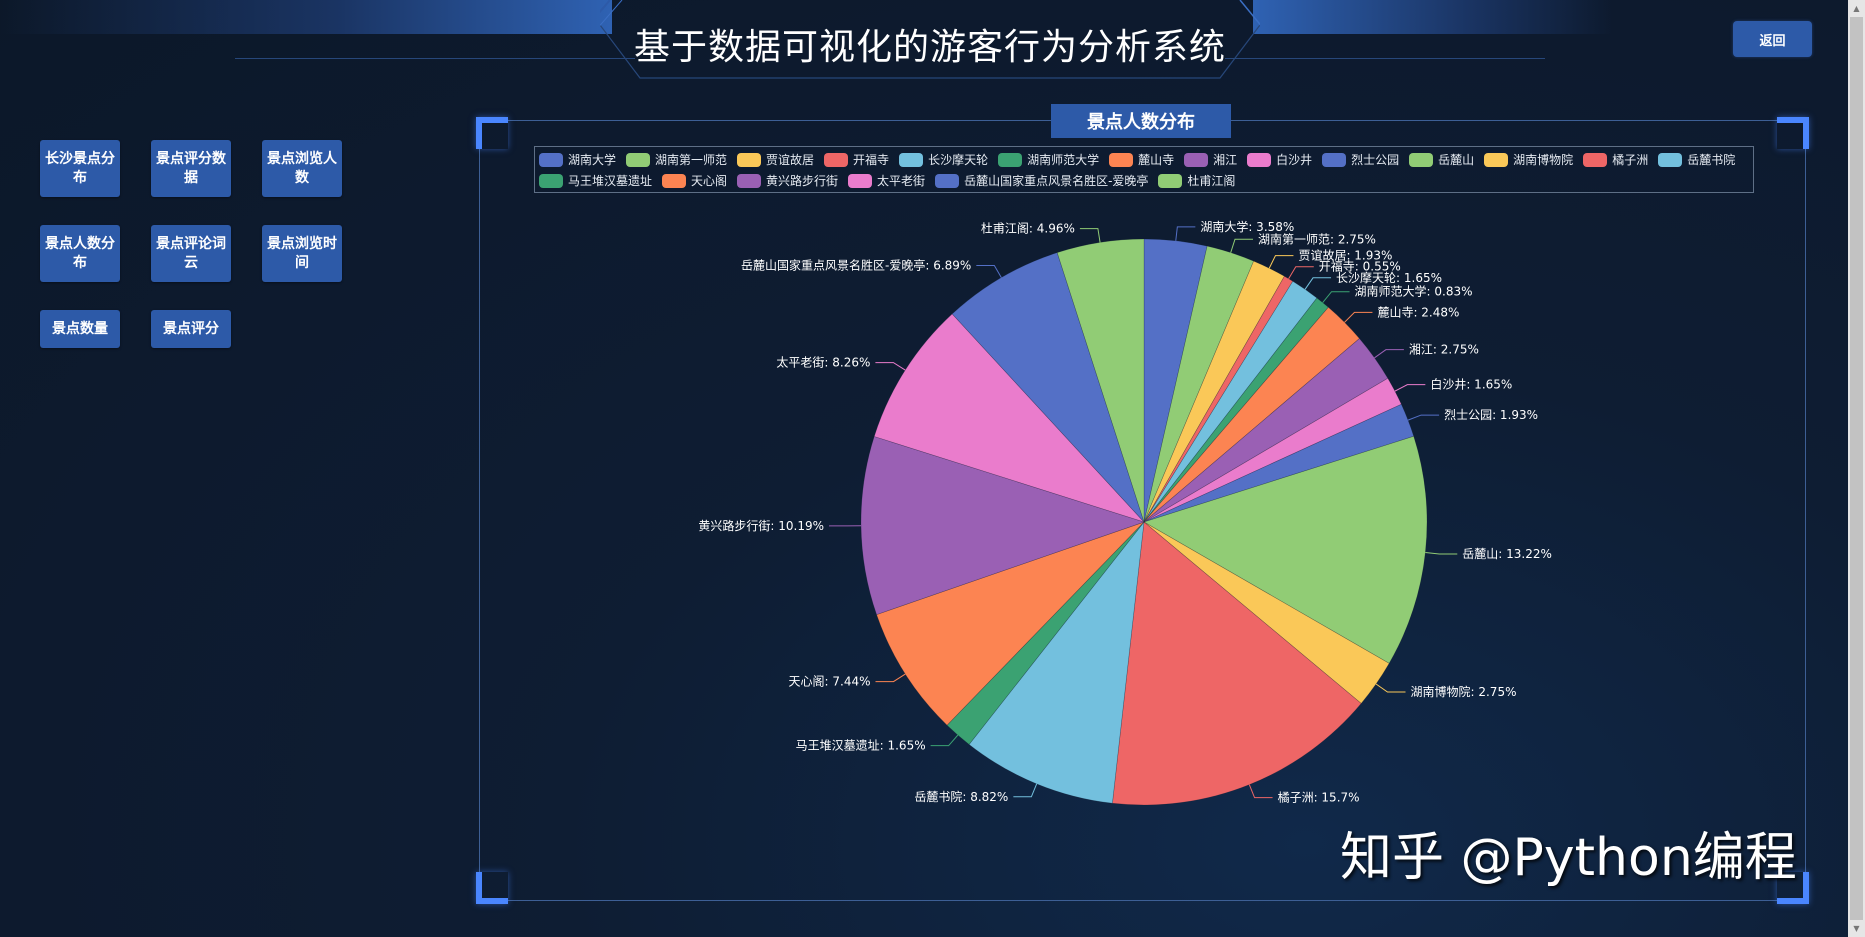 This screenshot has height=937, width=1865. I want to click on legend-item: 麓山寺, so click(1141, 159).